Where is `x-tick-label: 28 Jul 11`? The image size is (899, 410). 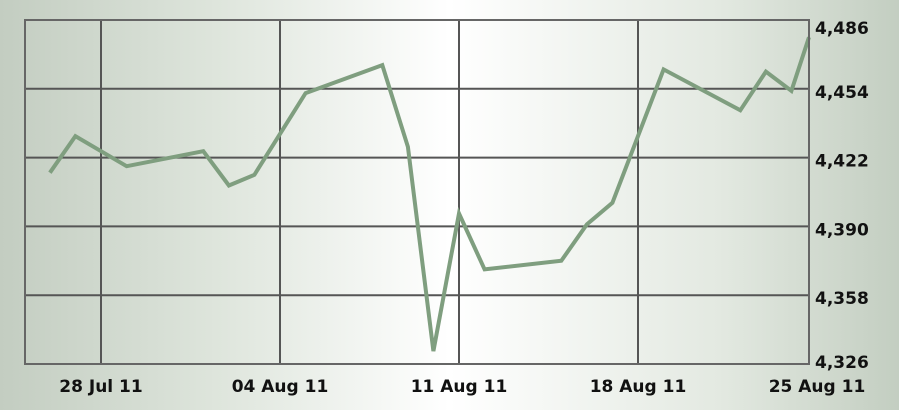
x-tick-label: 28 Jul 11 is located at coordinates (100, 387).